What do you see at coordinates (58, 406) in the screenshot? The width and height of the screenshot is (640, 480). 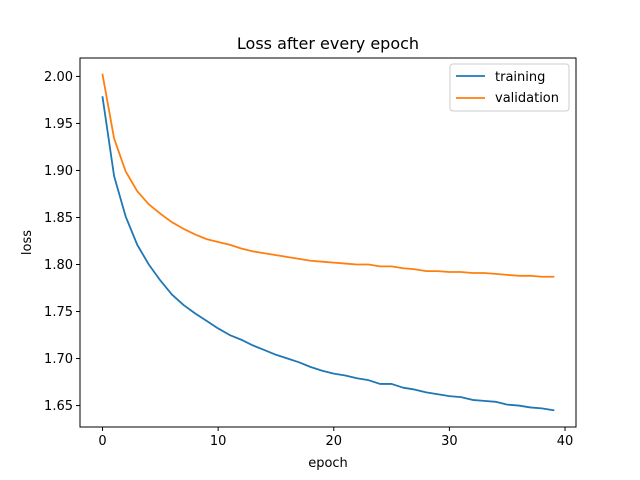 I see `y-tick-label: 1.65` at bounding box center [58, 406].